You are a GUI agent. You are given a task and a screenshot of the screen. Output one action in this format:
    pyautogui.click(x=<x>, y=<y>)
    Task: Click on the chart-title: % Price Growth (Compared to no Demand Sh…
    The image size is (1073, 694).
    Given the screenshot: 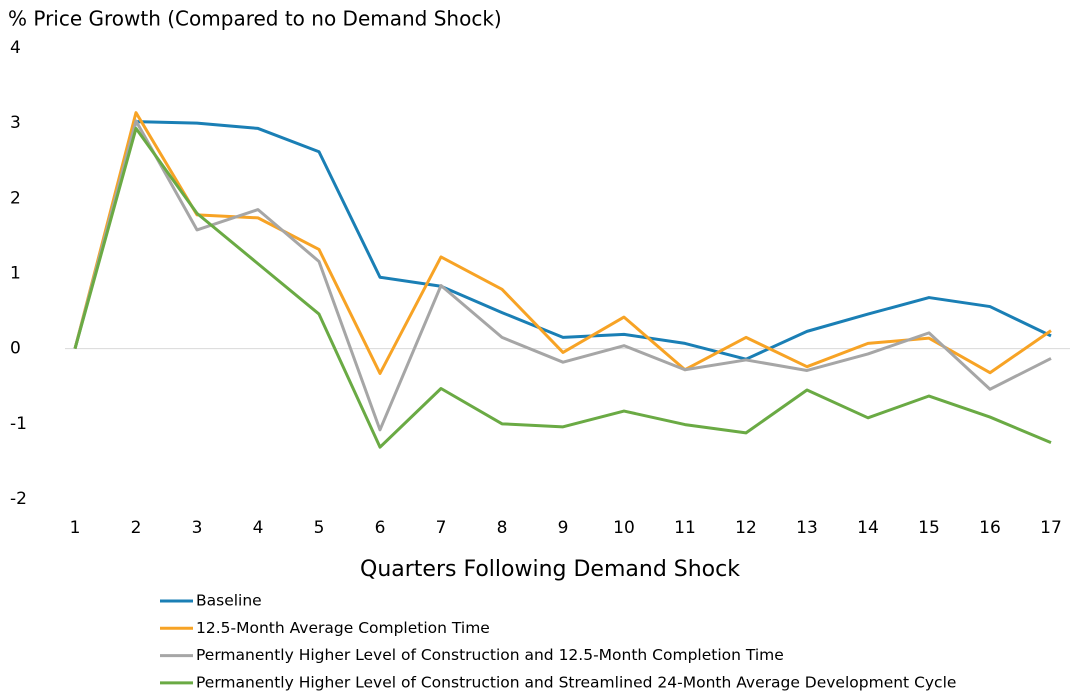 What is the action you would take?
    pyautogui.click(x=255, y=19)
    